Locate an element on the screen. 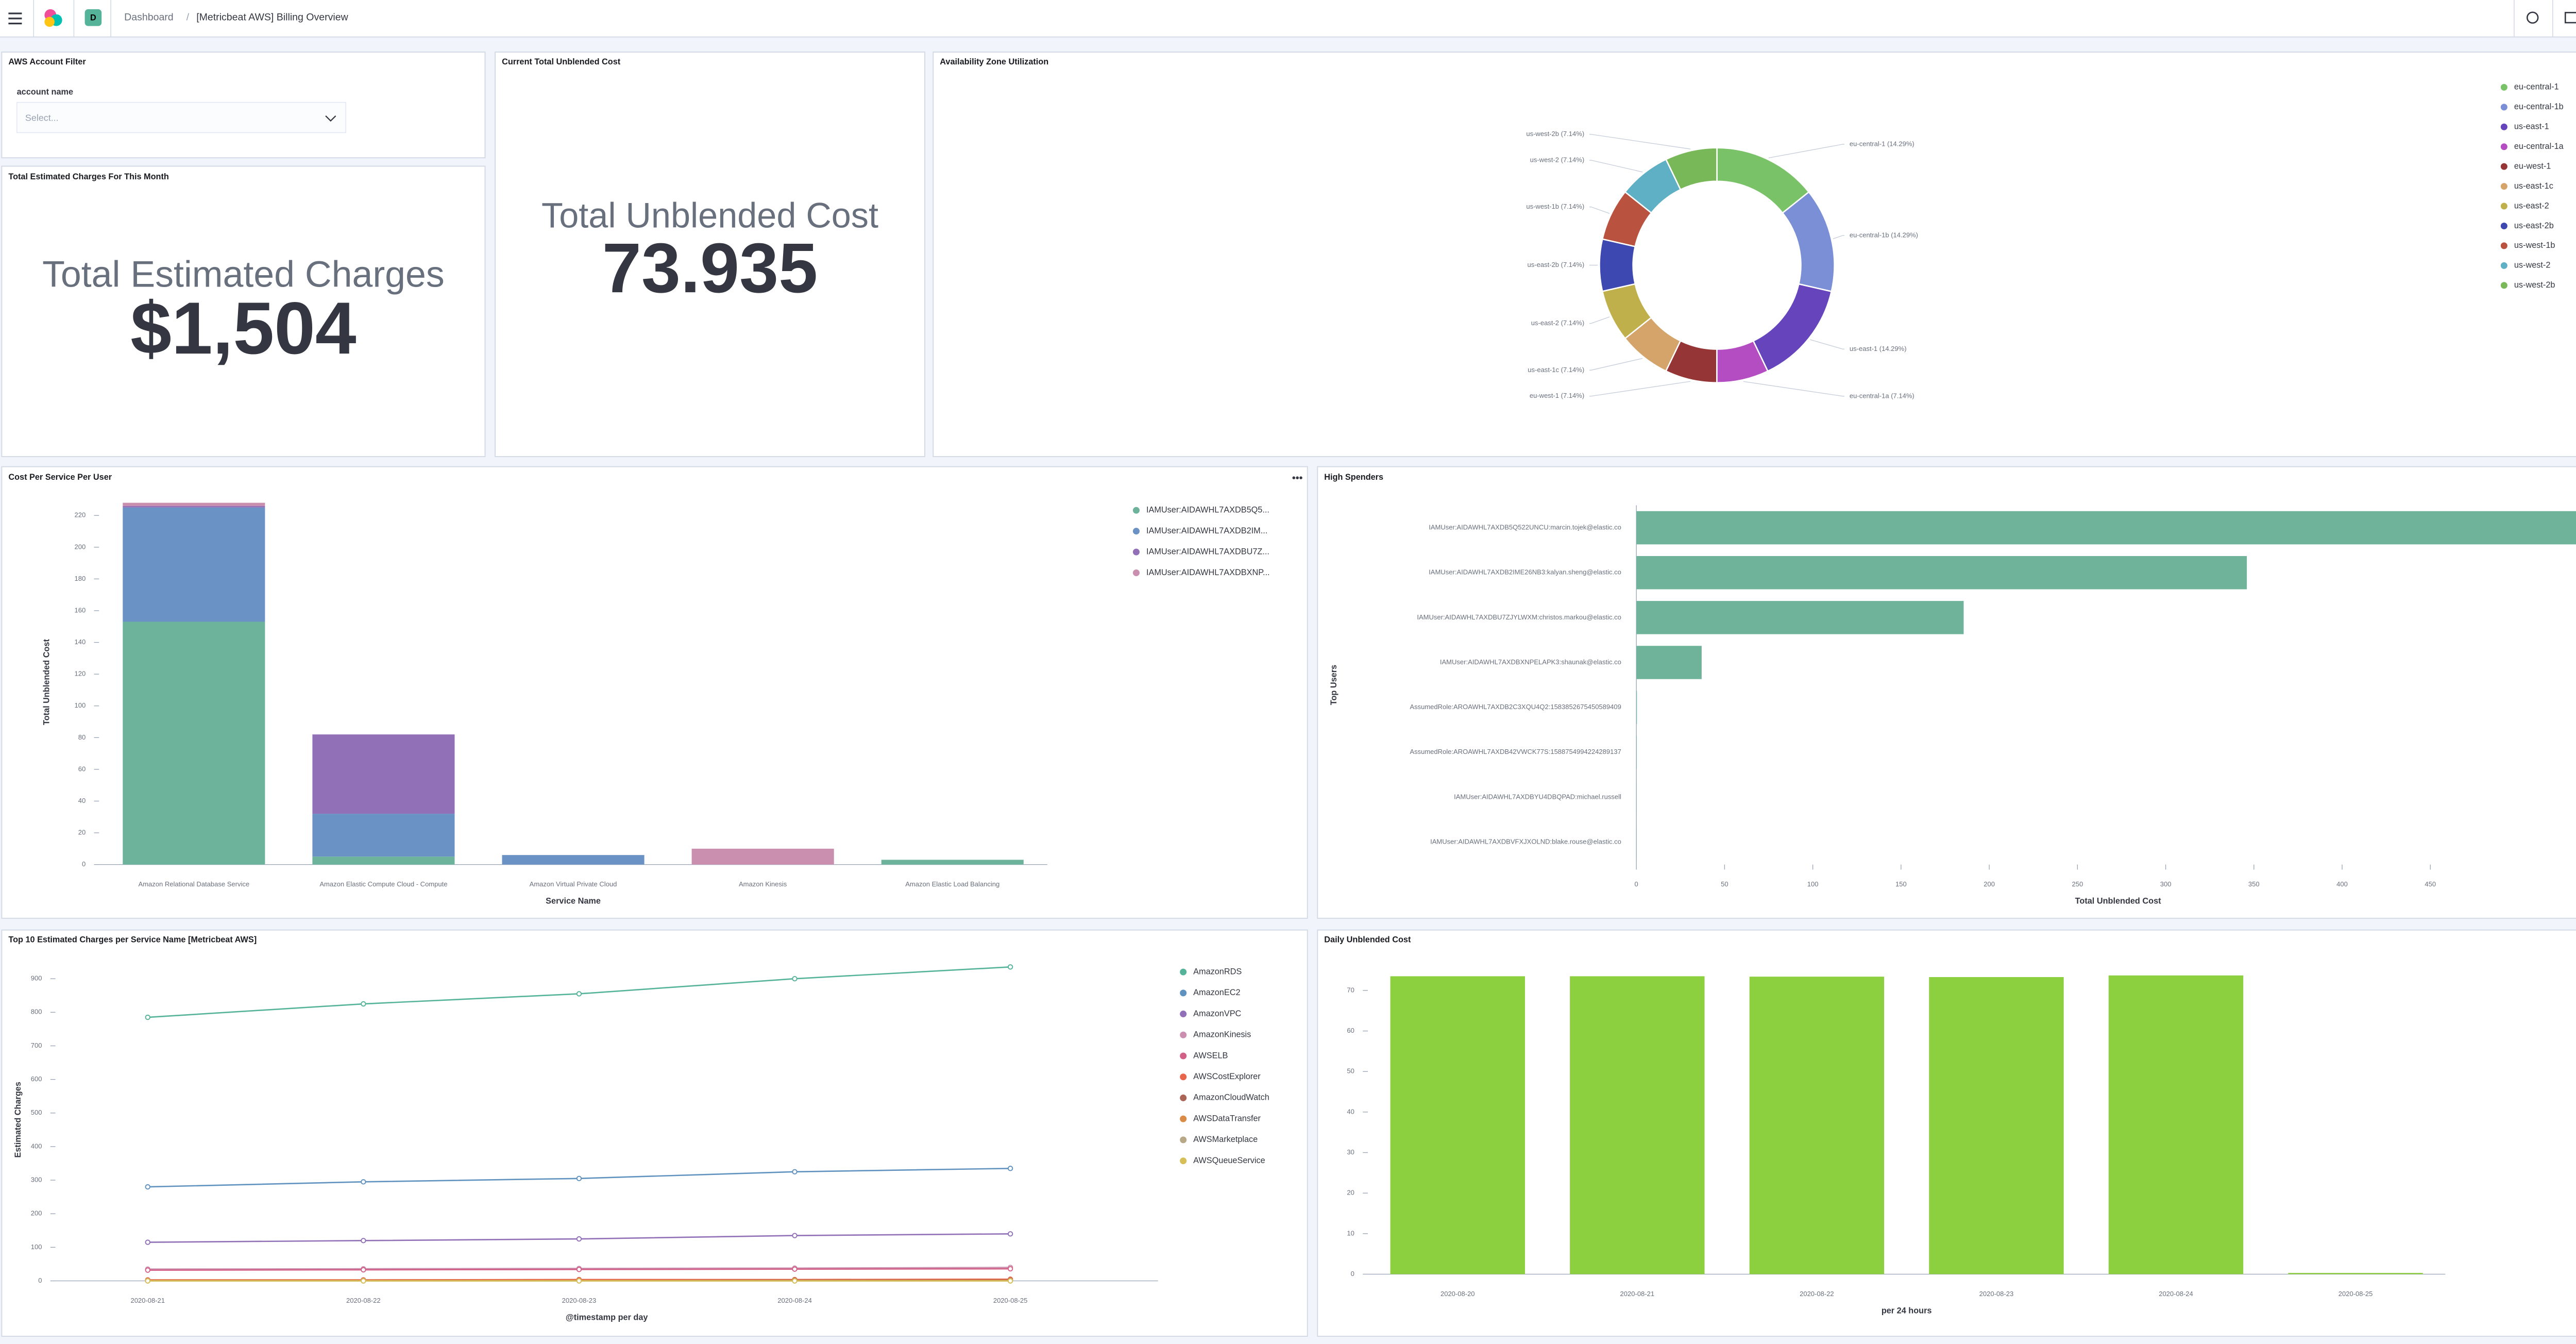 The height and width of the screenshot is (1344, 2576). breadcrumb-current: [Metricbeat AWS] Billing Overview is located at coordinates (272, 17).